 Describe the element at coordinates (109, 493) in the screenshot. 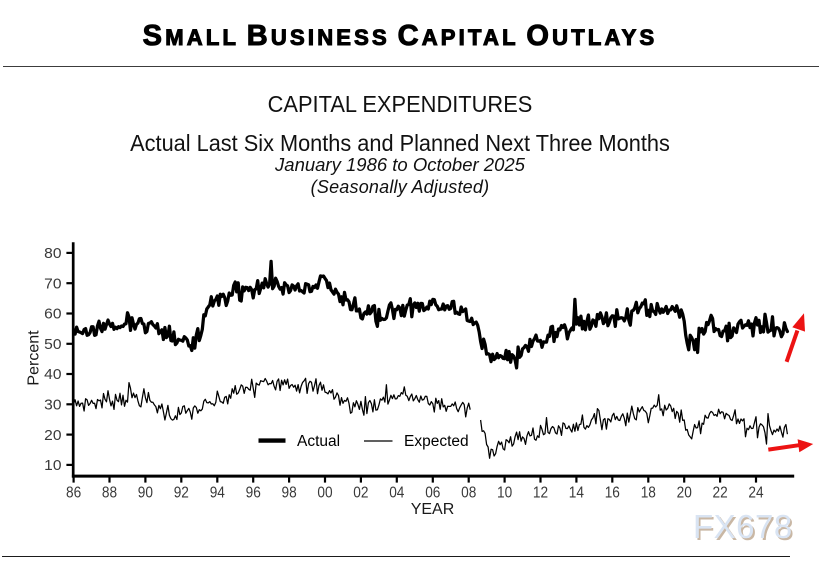

I see `svg-text: 88` at that location.